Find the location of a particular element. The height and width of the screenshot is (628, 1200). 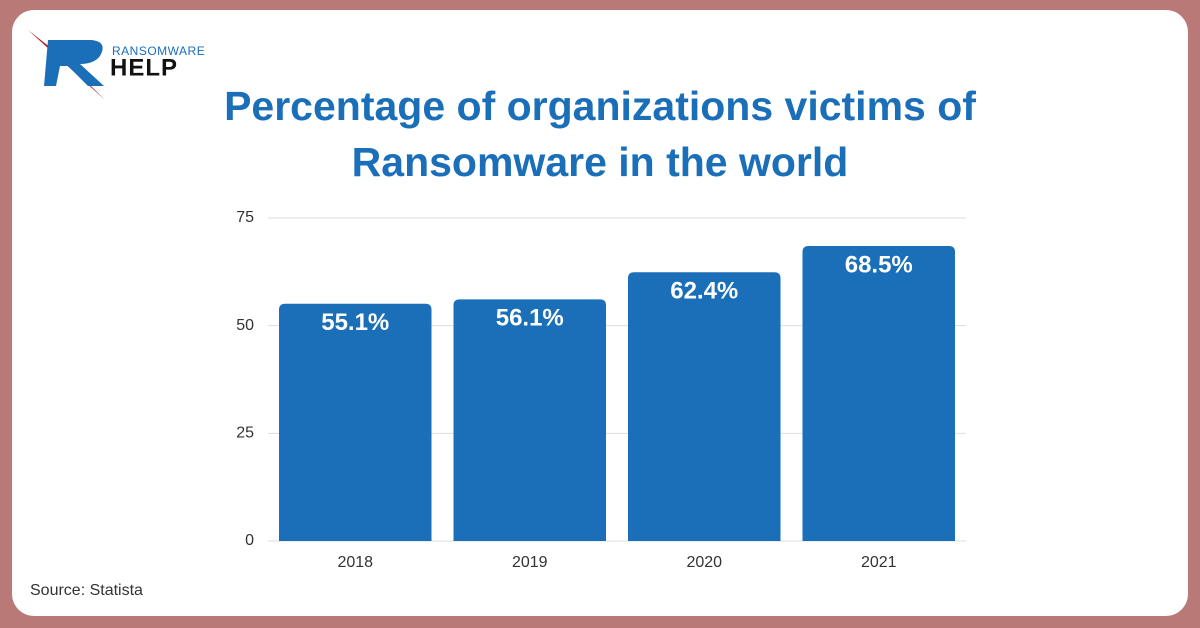

y-tick-label: 0 is located at coordinates (249, 540).